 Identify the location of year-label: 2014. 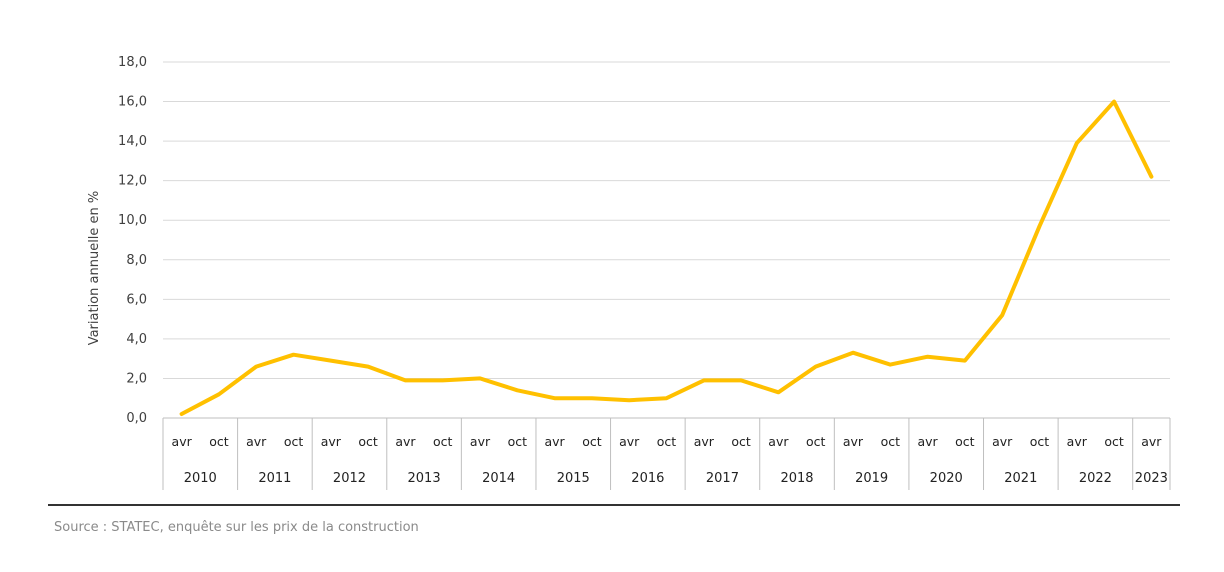
(498, 478).